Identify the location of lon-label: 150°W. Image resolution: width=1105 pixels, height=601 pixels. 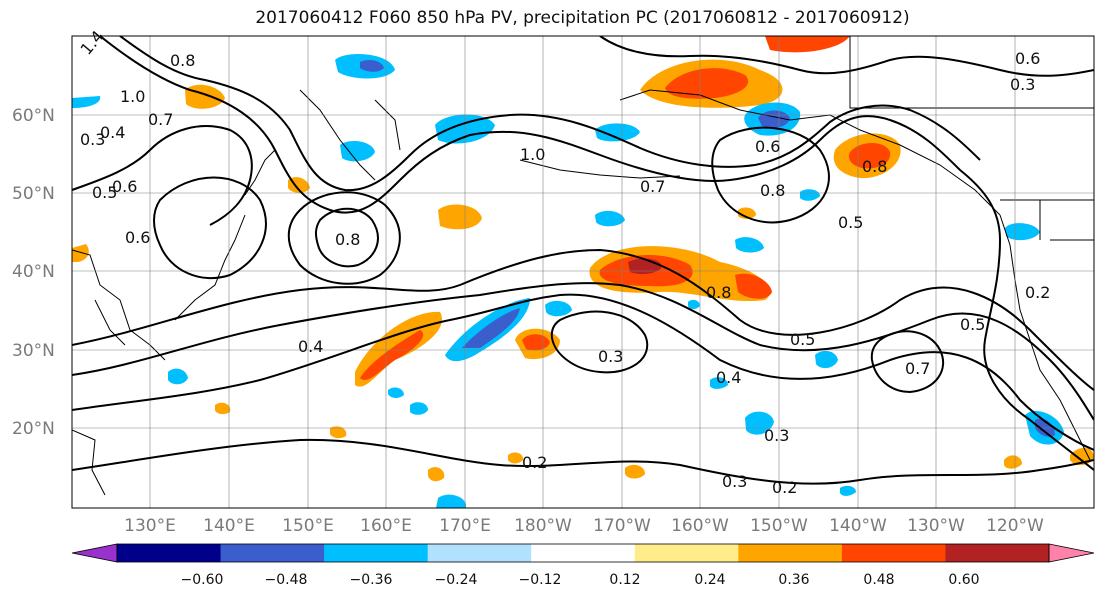
(779, 526).